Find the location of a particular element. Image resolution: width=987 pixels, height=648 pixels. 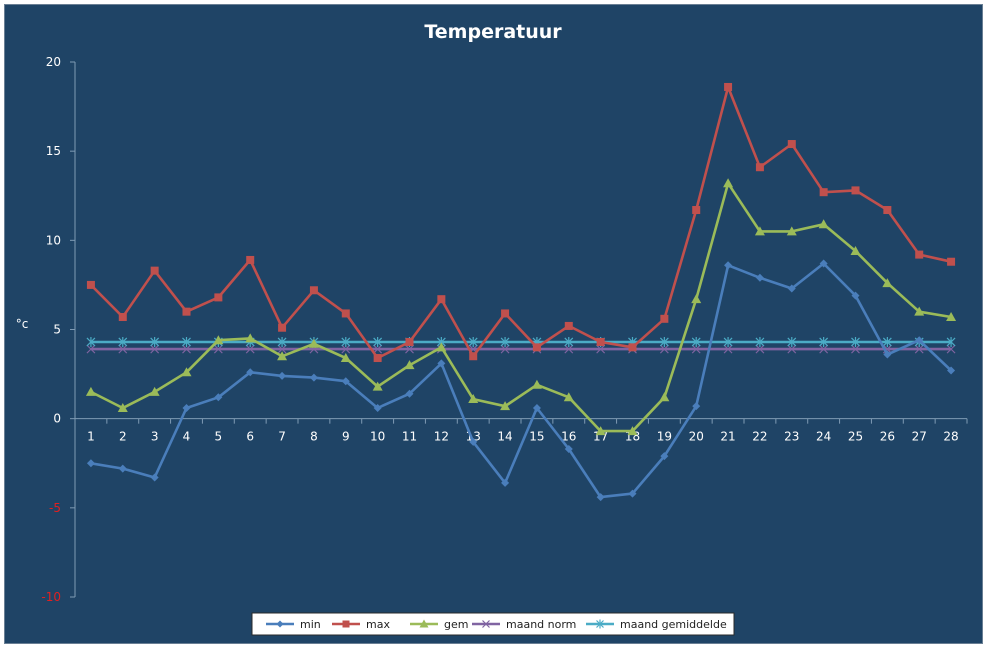

x-tick-label: 27 is located at coordinates (919, 437).